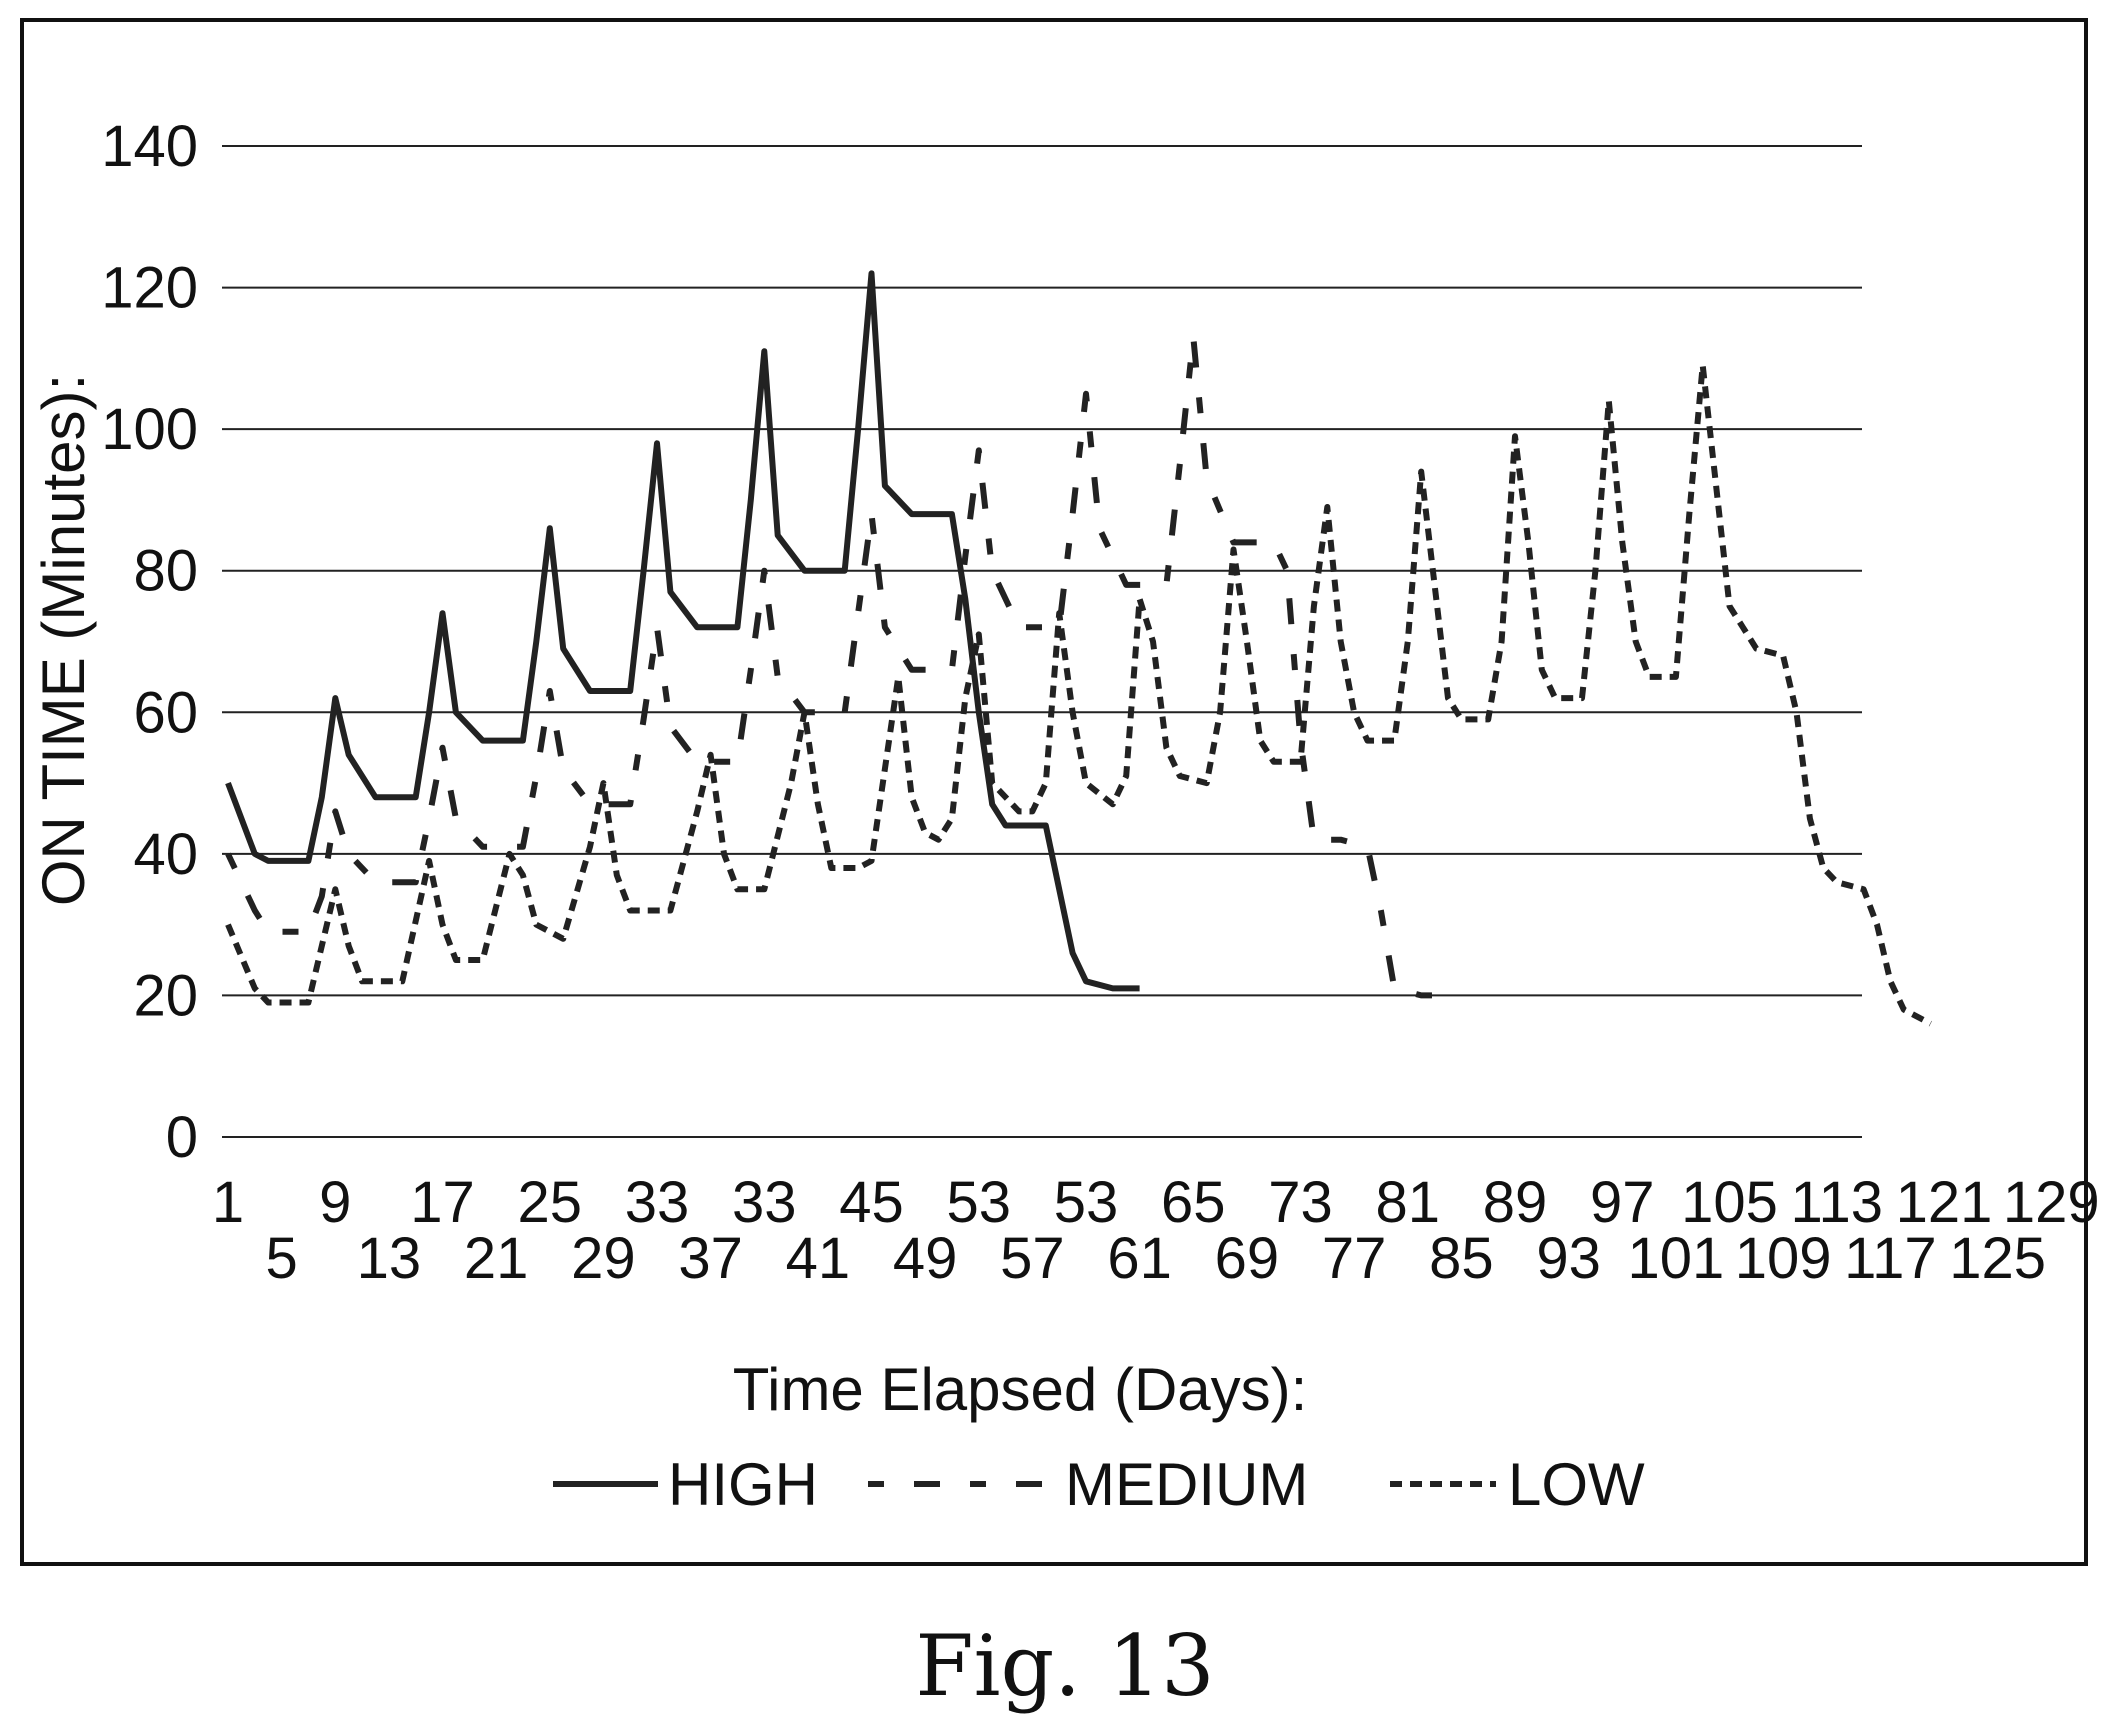  What do you see at coordinates (1461, 1258) in the screenshot?
I see `x-tick-label: 85` at bounding box center [1461, 1258].